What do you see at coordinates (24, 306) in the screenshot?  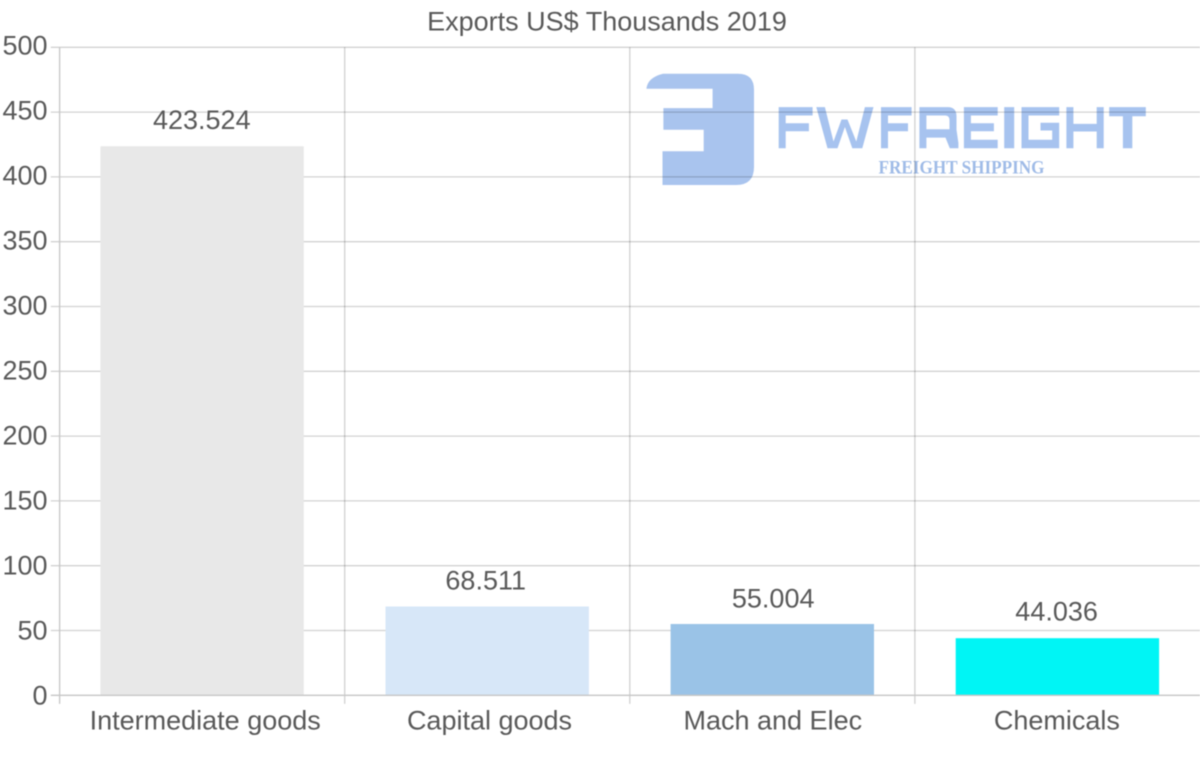 I see `svg-text: 300` at bounding box center [24, 306].